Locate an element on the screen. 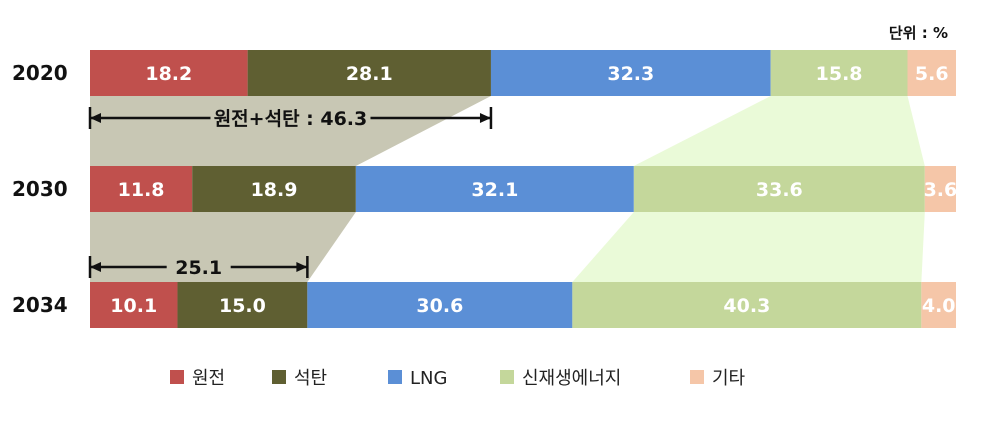 The image size is (981, 426). unit-label: 단위 : % is located at coordinates (918, 33).